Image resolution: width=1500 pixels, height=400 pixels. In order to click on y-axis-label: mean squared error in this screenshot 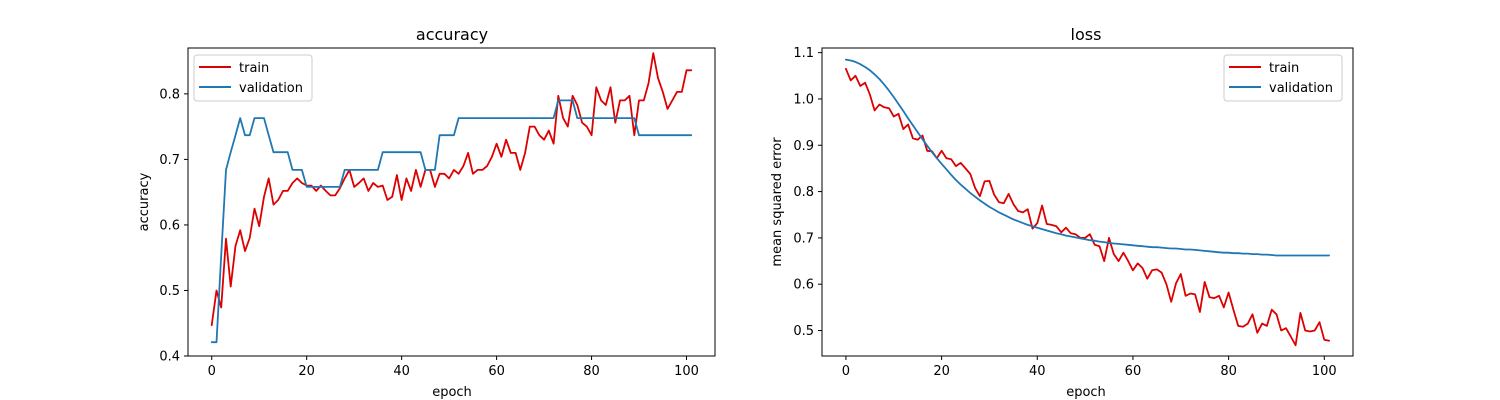, I will do `click(777, 202)`.